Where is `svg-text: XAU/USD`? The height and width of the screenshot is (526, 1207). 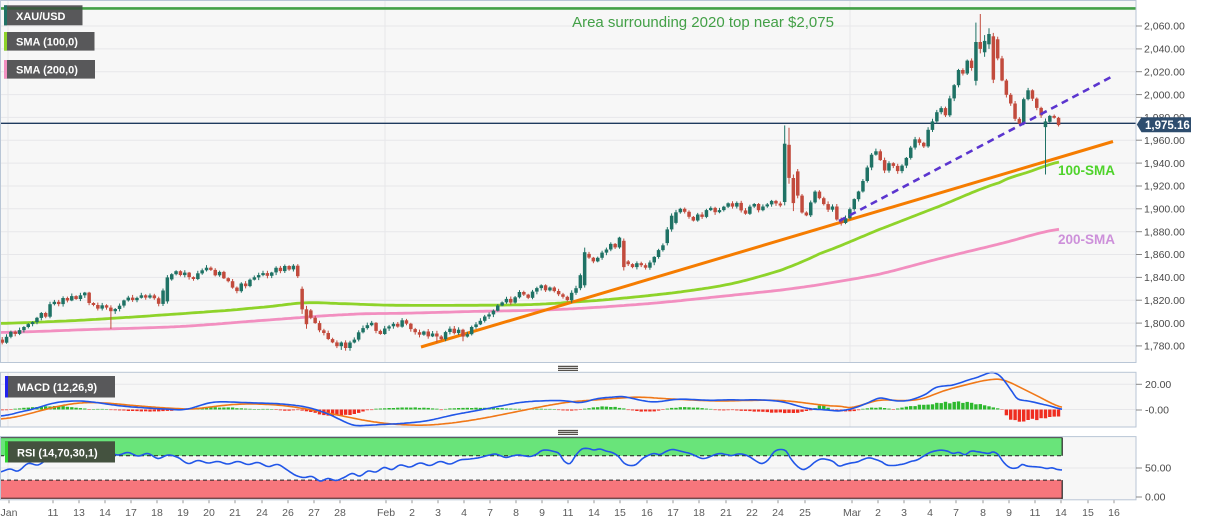
svg-text: XAU/USD is located at coordinates (41, 17).